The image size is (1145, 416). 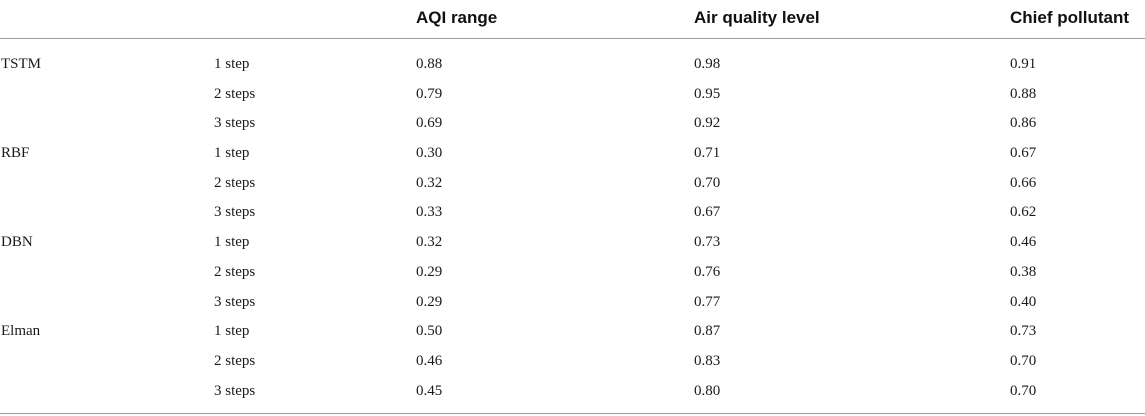 I want to click on aqi-range-cell: 0.46, so click(x=429, y=360).